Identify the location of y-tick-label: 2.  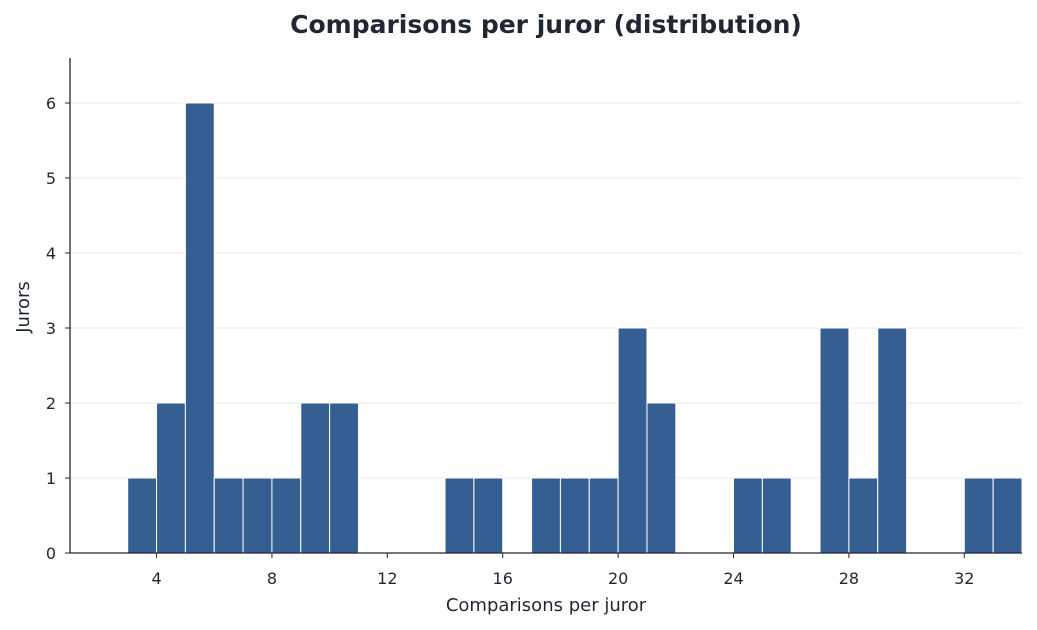
(51, 403).